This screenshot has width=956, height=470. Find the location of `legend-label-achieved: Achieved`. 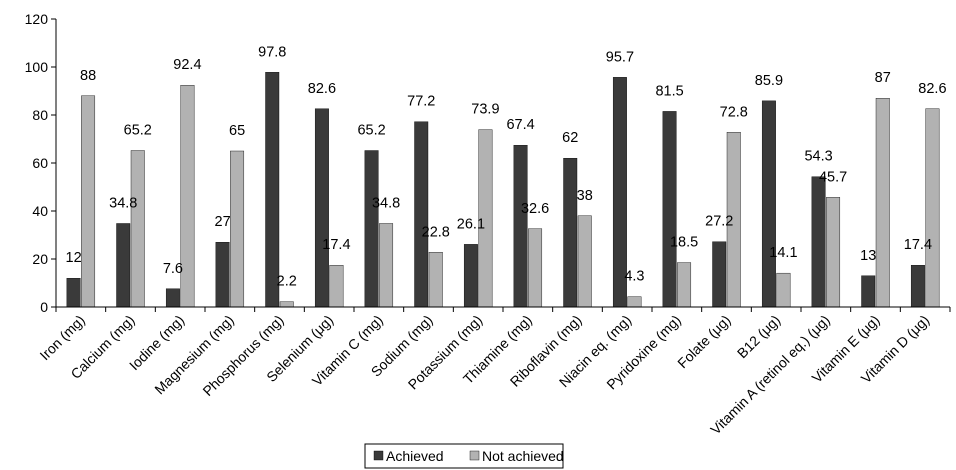

legend-label-achieved: Achieved is located at coordinates (415, 456).